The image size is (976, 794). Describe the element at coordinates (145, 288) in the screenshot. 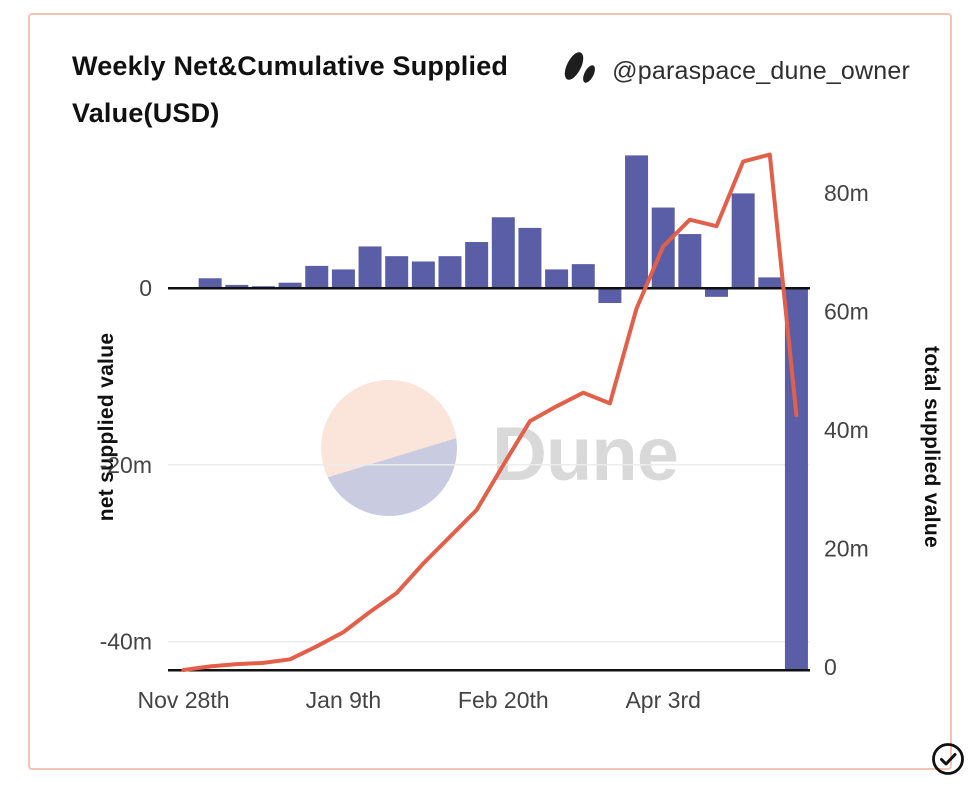

I see `left-axis-tick-label: 0` at that location.